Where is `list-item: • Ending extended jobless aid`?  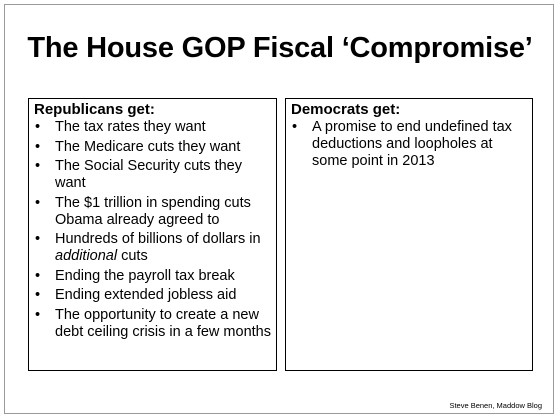 list-item: • Ending extended jobless aid is located at coordinates (153, 295).